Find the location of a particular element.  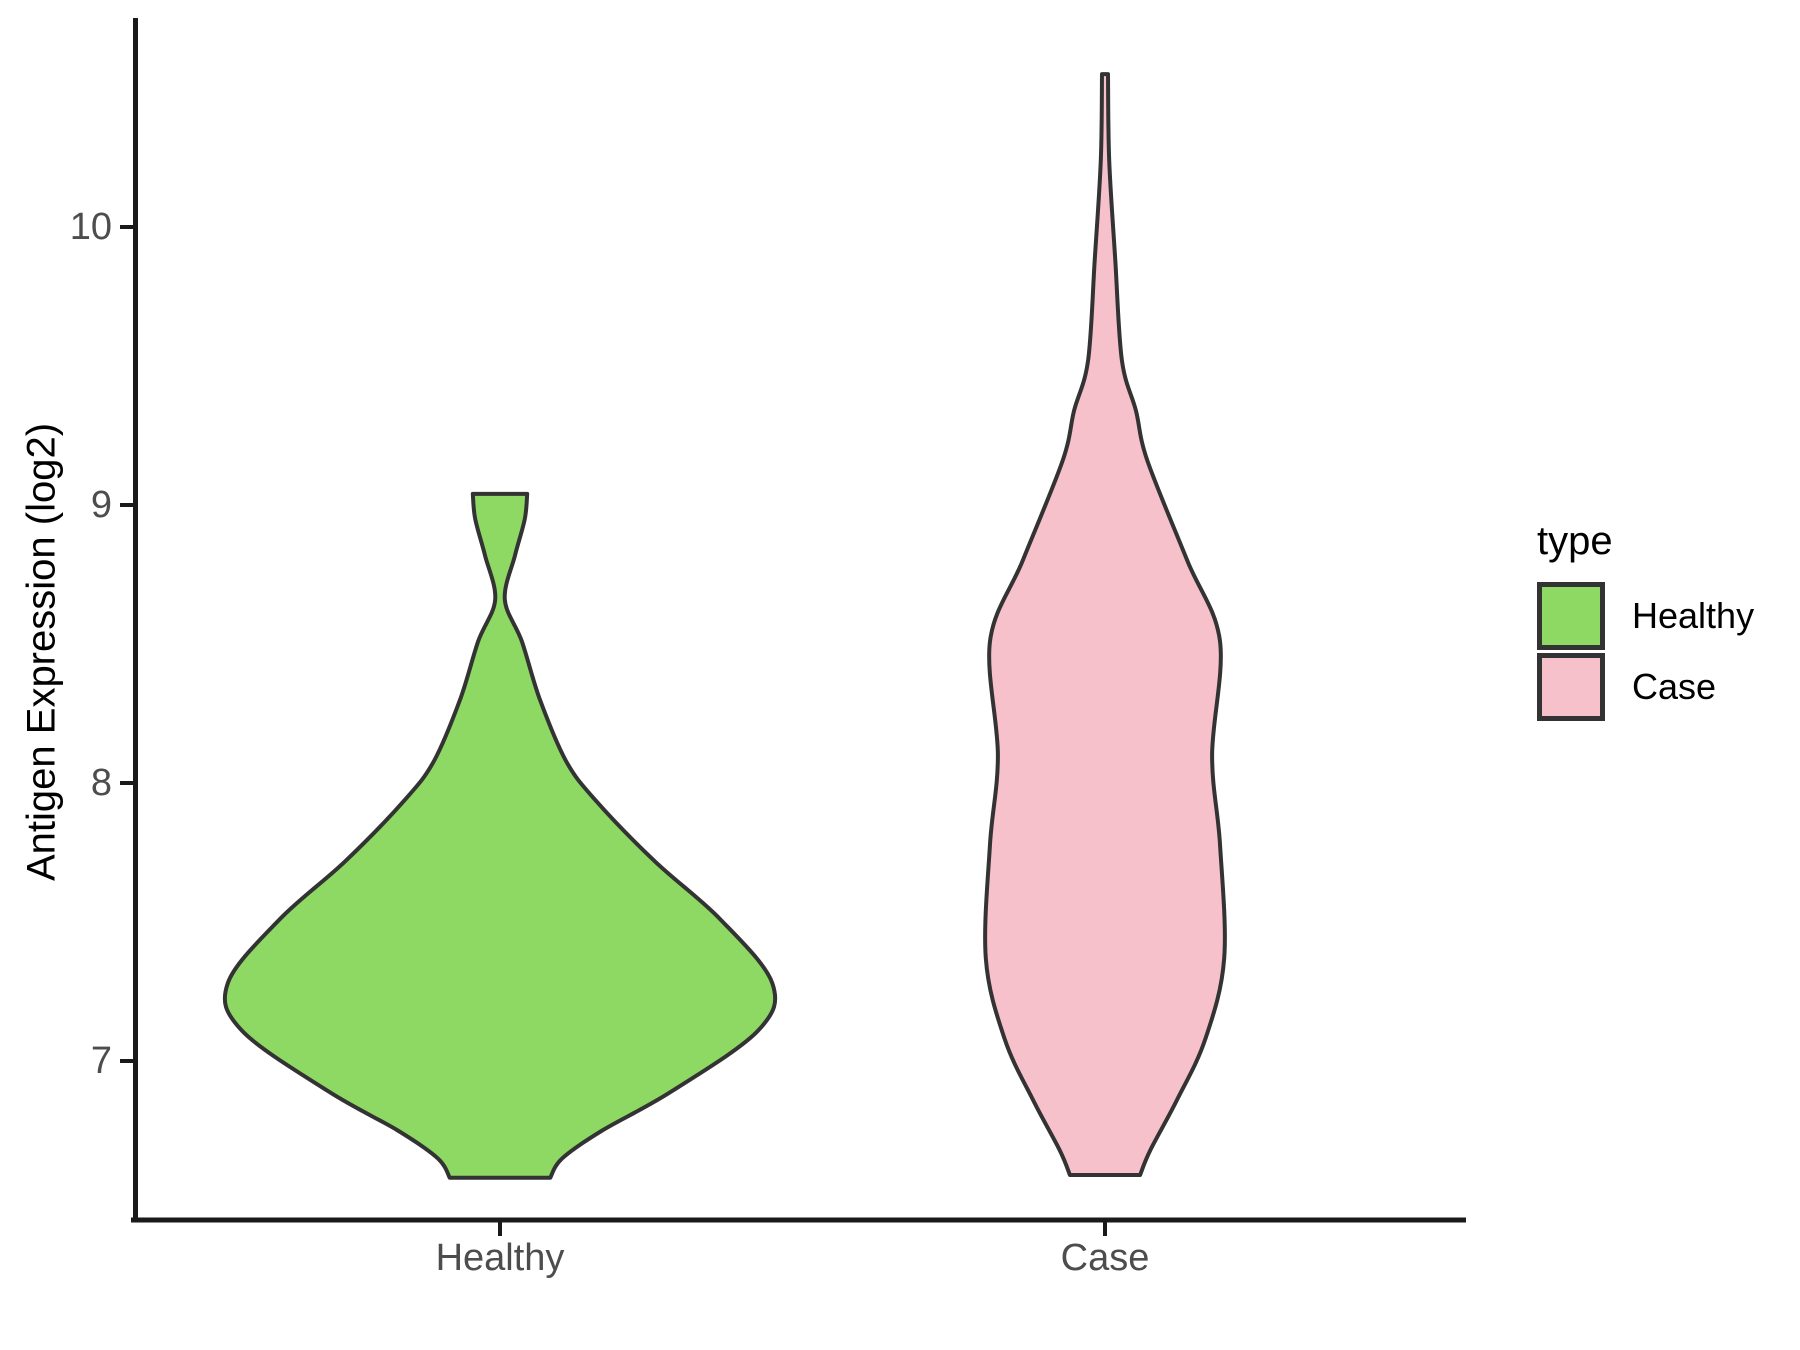

x-tick-label-healthy: Healthy is located at coordinates (500, 1258).